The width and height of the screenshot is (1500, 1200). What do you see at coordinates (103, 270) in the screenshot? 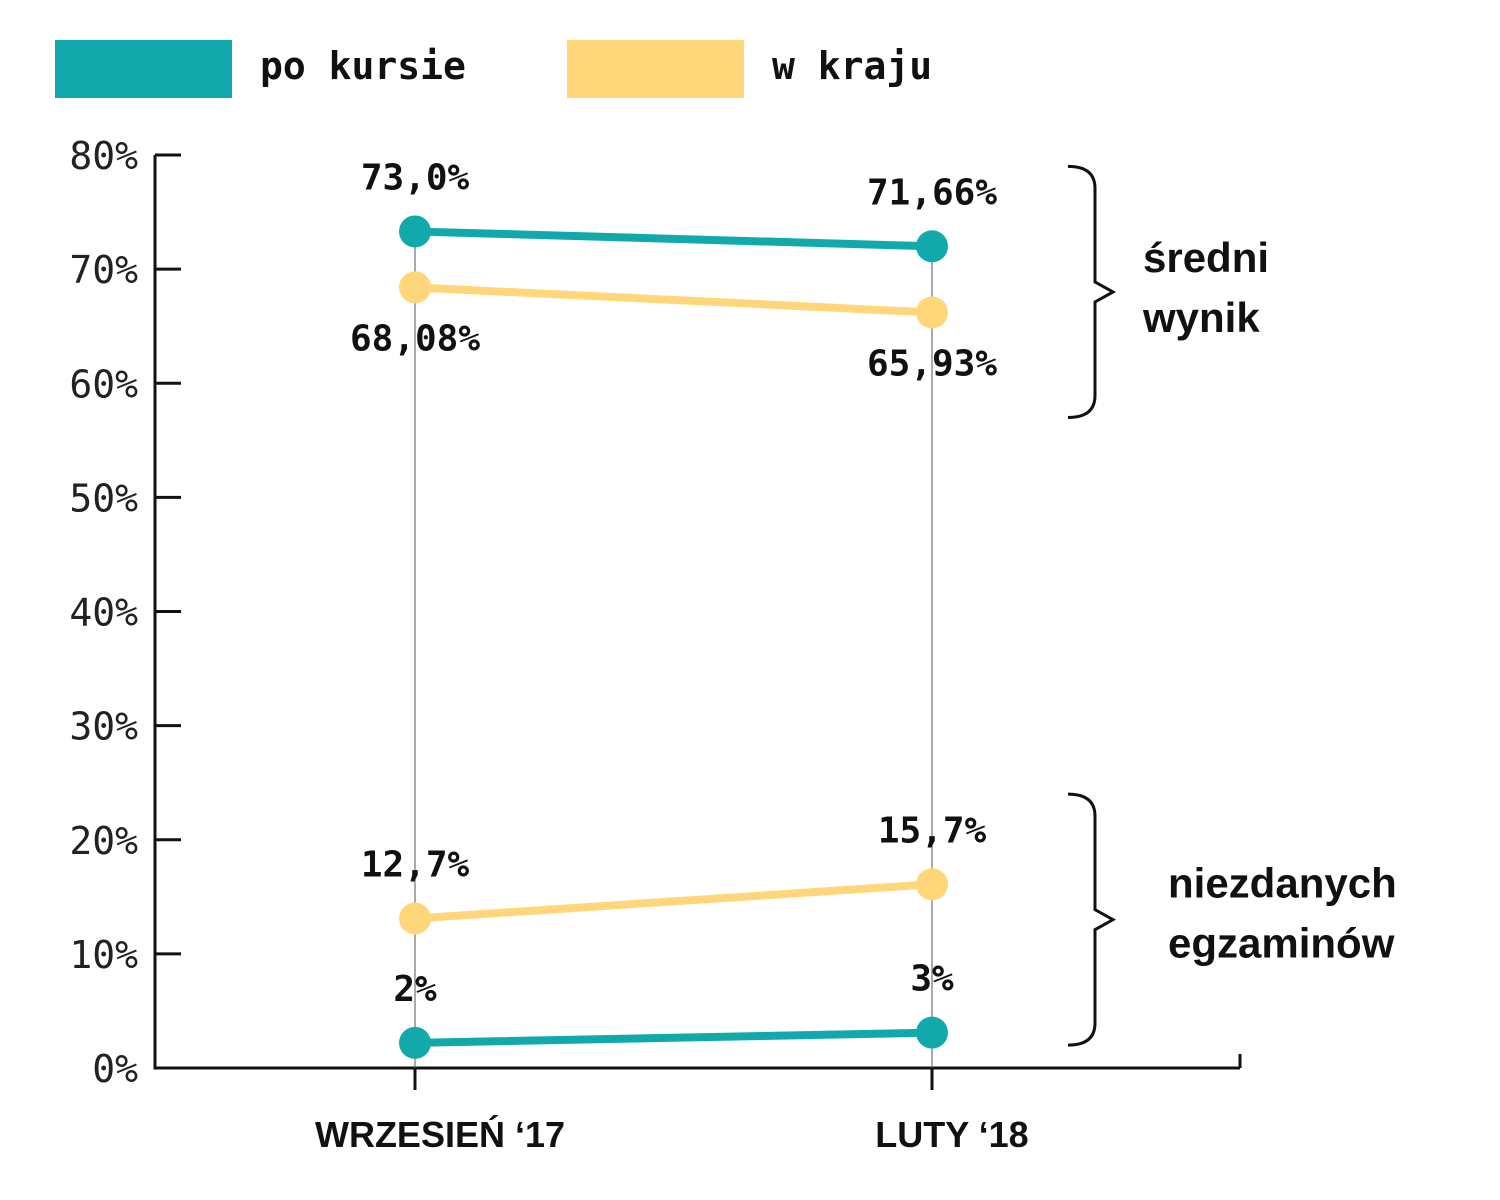
I see `y-tick-label-7: 70%` at bounding box center [103, 270].